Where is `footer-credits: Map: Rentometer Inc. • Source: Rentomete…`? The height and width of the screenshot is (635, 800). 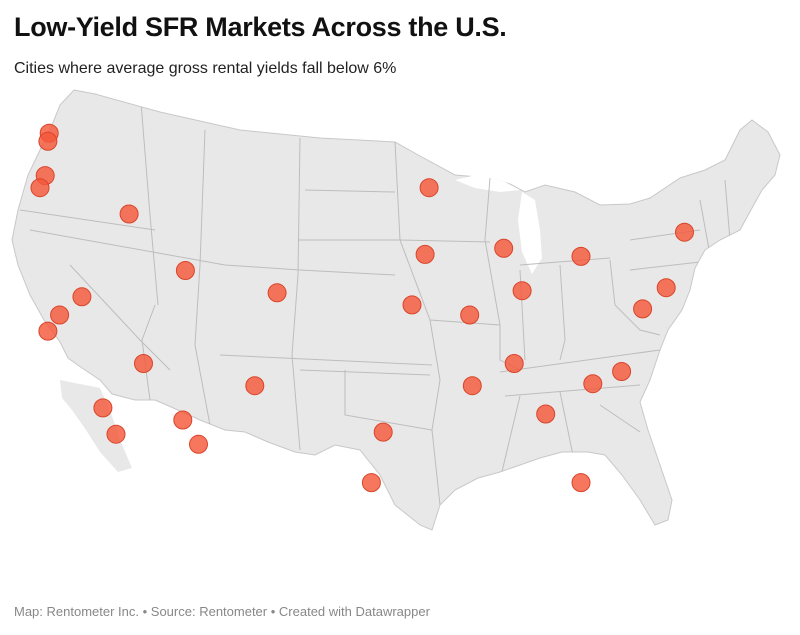 footer-credits: Map: Rentometer Inc. • Source: Rentomete… is located at coordinates (222, 611).